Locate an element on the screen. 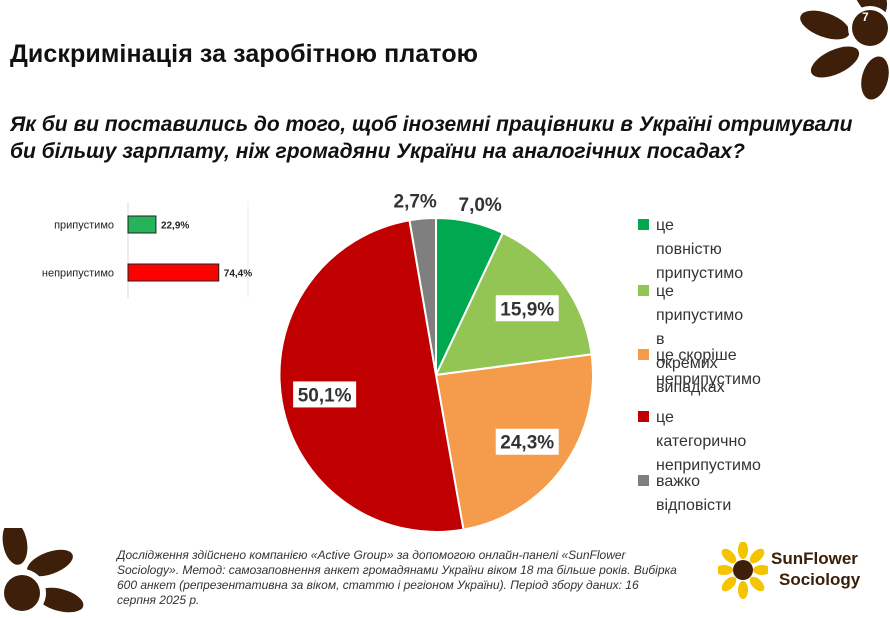 Image resolution: width=890 pixels, height=618 pixels. brand-line-2: Sociology is located at coordinates (820, 579).